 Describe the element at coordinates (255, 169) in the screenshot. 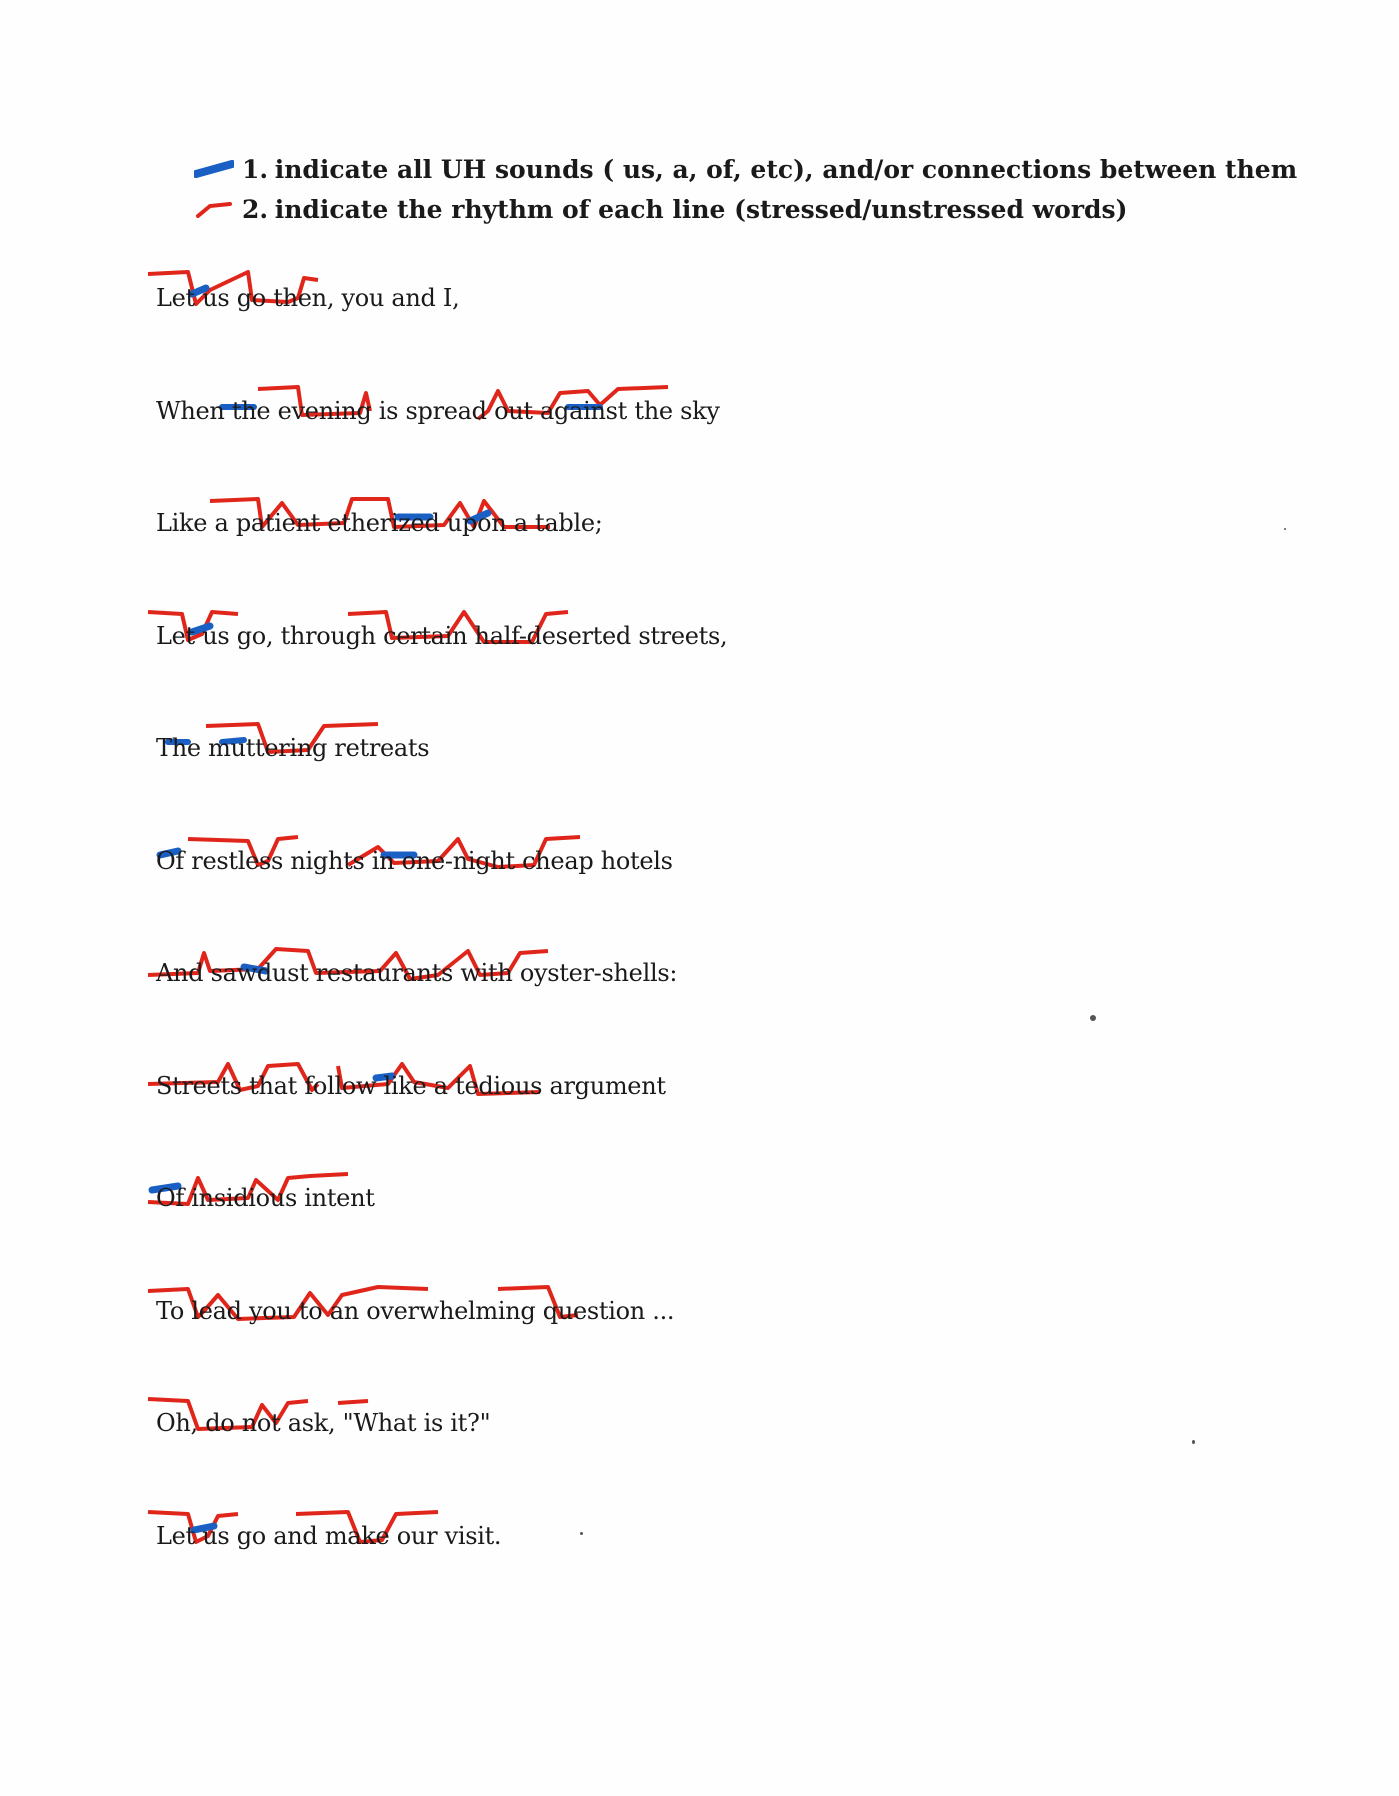

I see `instruction-1-number: 1.` at that location.